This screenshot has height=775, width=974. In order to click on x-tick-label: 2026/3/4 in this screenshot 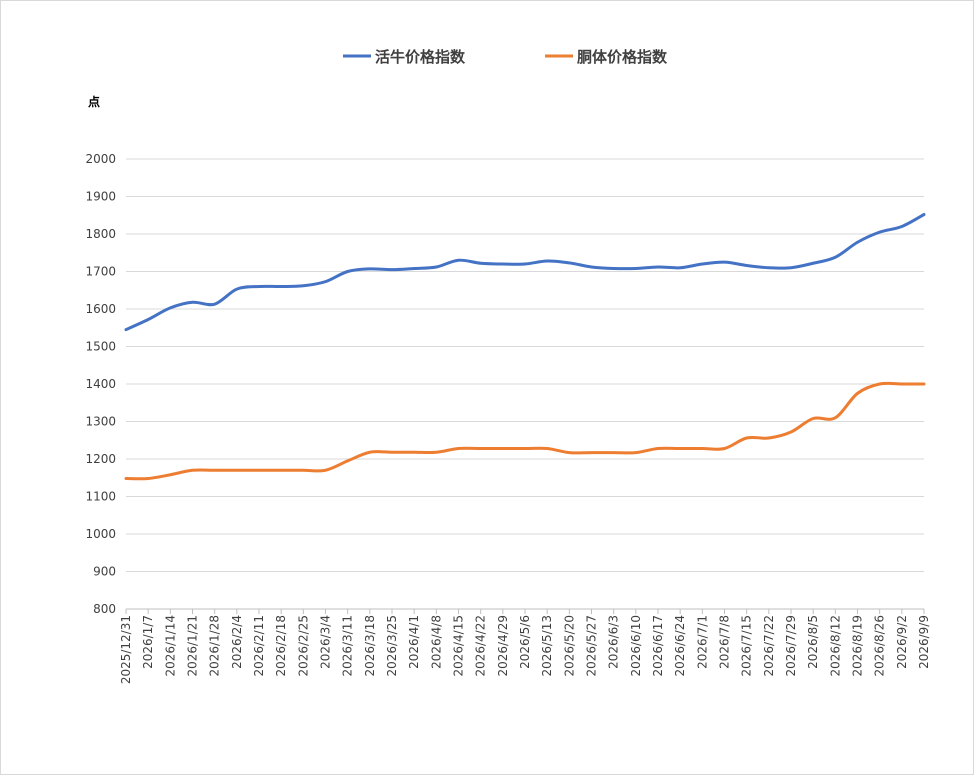, I will do `click(326, 642)`.